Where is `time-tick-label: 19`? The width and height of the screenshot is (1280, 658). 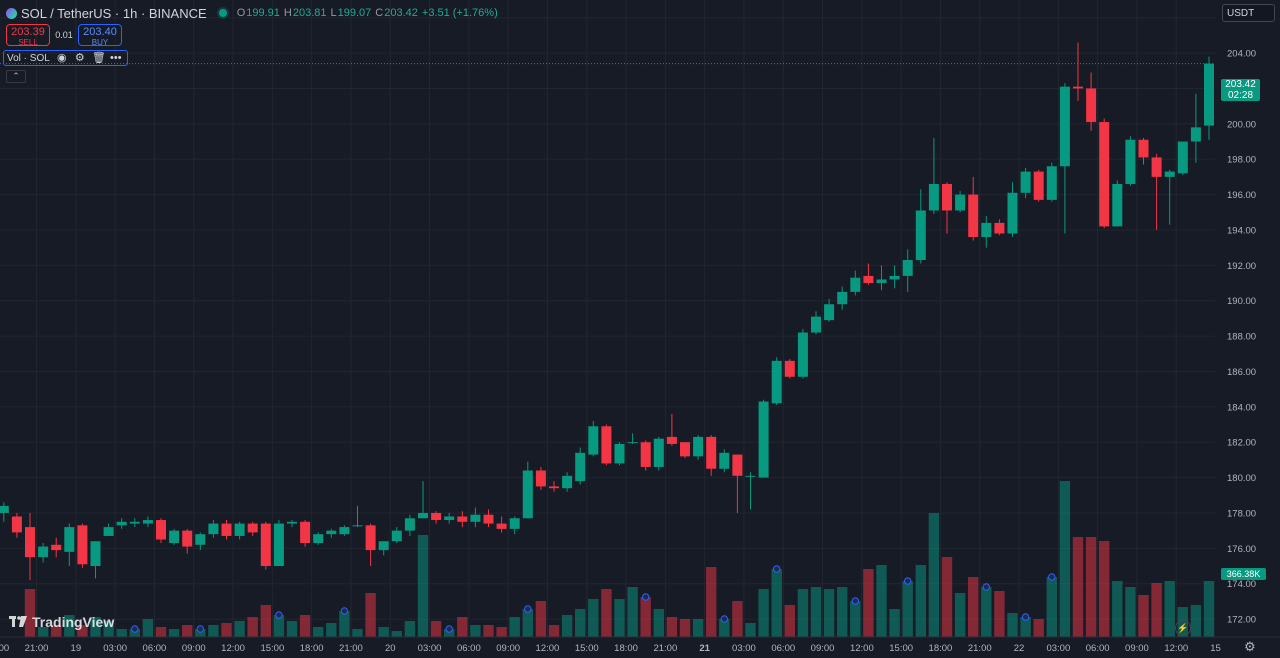
time-tick-label: 19 is located at coordinates (76, 648).